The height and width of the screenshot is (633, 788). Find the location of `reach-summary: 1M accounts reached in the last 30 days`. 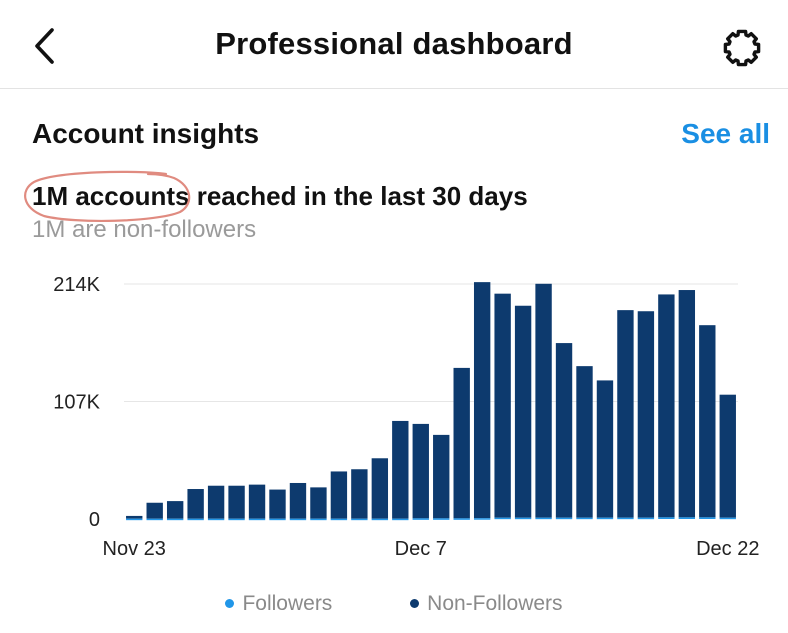

reach-summary: 1M accounts reached in the last 30 days is located at coordinates (276, 196).